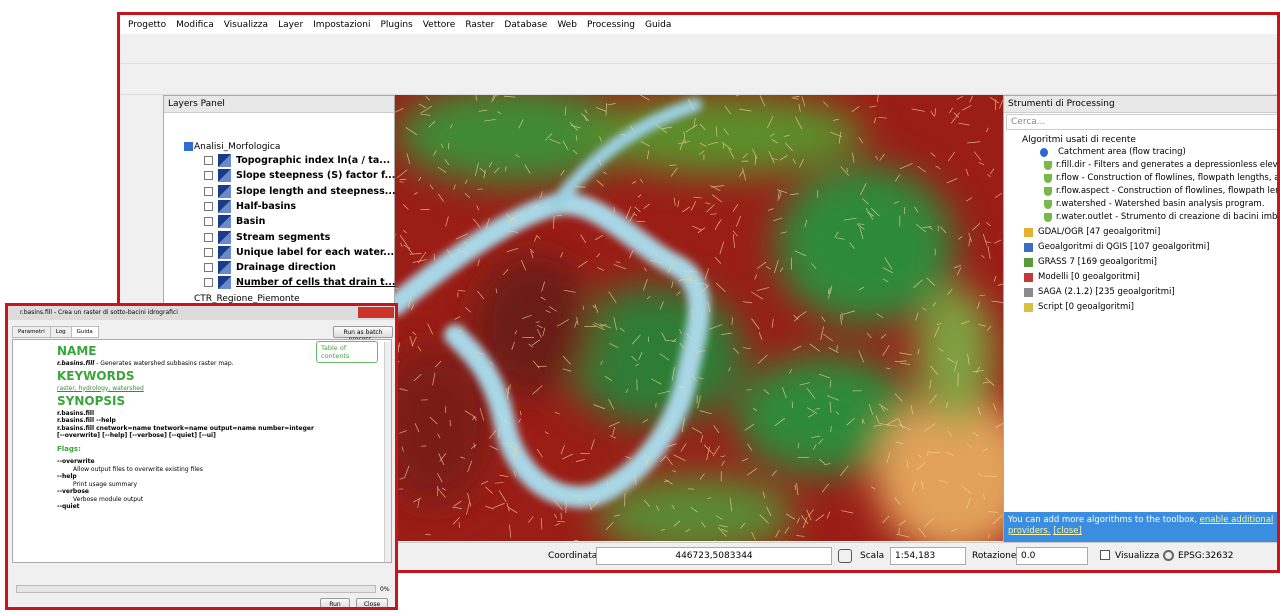 The width and height of the screenshot is (1280, 613). Describe the element at coordinates (1124, 247) in the screenshot. I see `provider: Geoalgoritmi di QGIS [107 geoalgoritmi]` at that location.